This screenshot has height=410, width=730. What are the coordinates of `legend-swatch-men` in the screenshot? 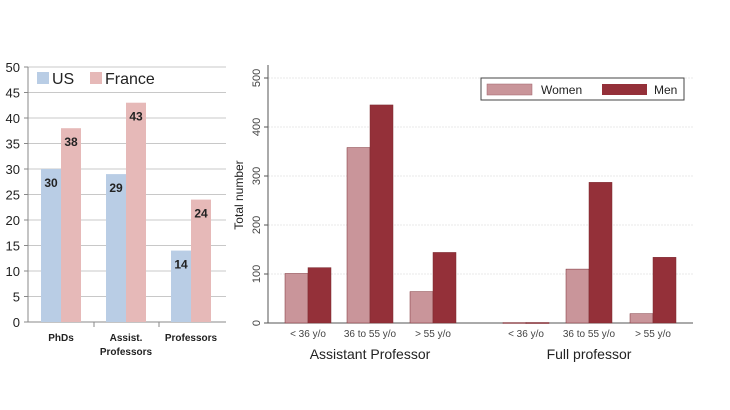 It's located at (624, 89).